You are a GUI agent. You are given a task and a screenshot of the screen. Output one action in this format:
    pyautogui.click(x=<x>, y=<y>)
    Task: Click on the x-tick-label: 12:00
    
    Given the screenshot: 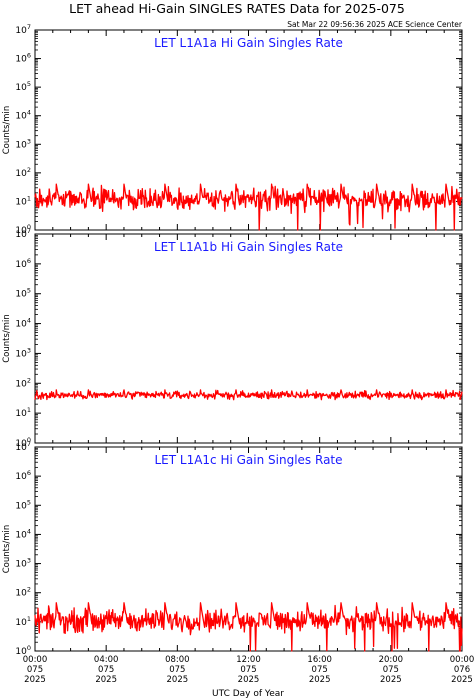 What is the action you would take?
    pyautogui.click(x=248, y=660)
    